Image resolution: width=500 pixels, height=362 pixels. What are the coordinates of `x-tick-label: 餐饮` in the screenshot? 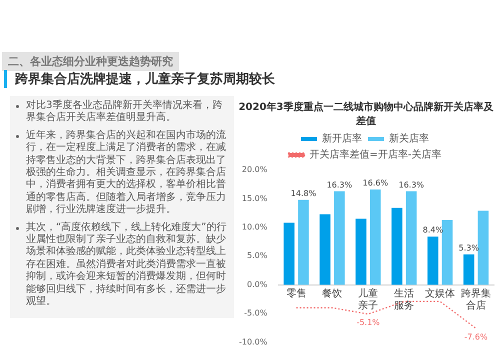 It's located at (332, 293).